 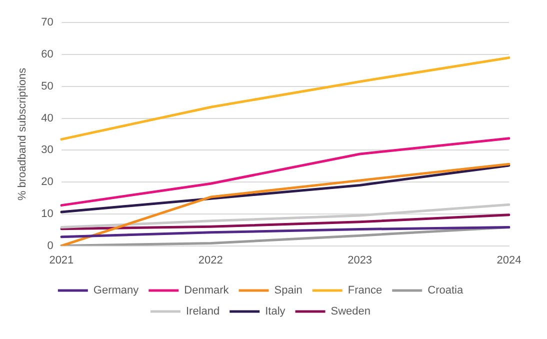 I want to click on legend-label: Sweden, so click(x=350, y=312).